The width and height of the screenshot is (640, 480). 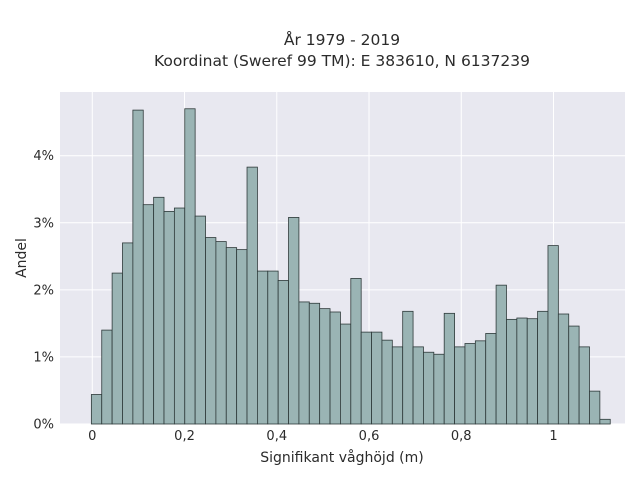 I want to click on x-tick-label: 0, so click(x=92, y=436).